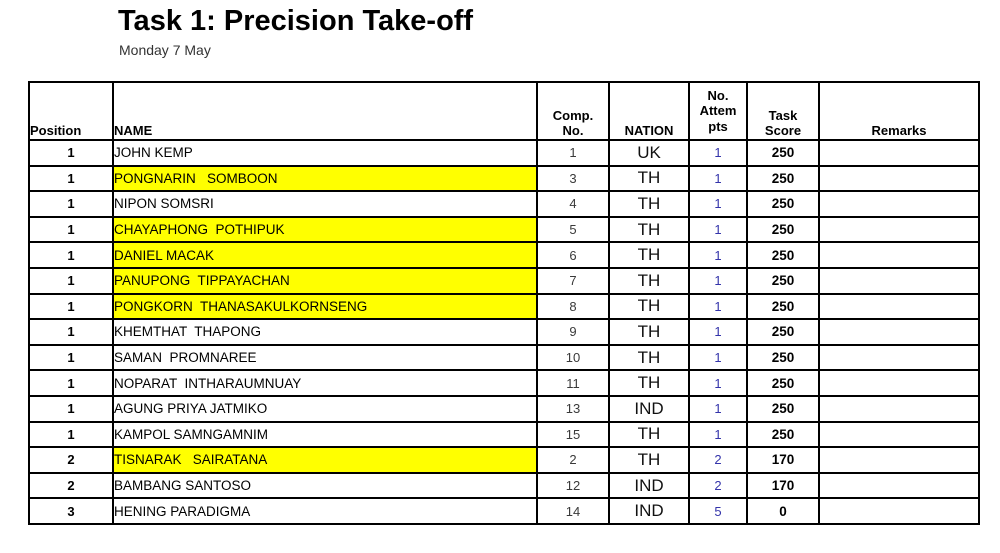 This screenshot has height=553, width=1000. Describe the element at coordinates (325, 280) in the screenshot. I see `name-cell: PANUPONG TIPPAYACHAN` at that location.